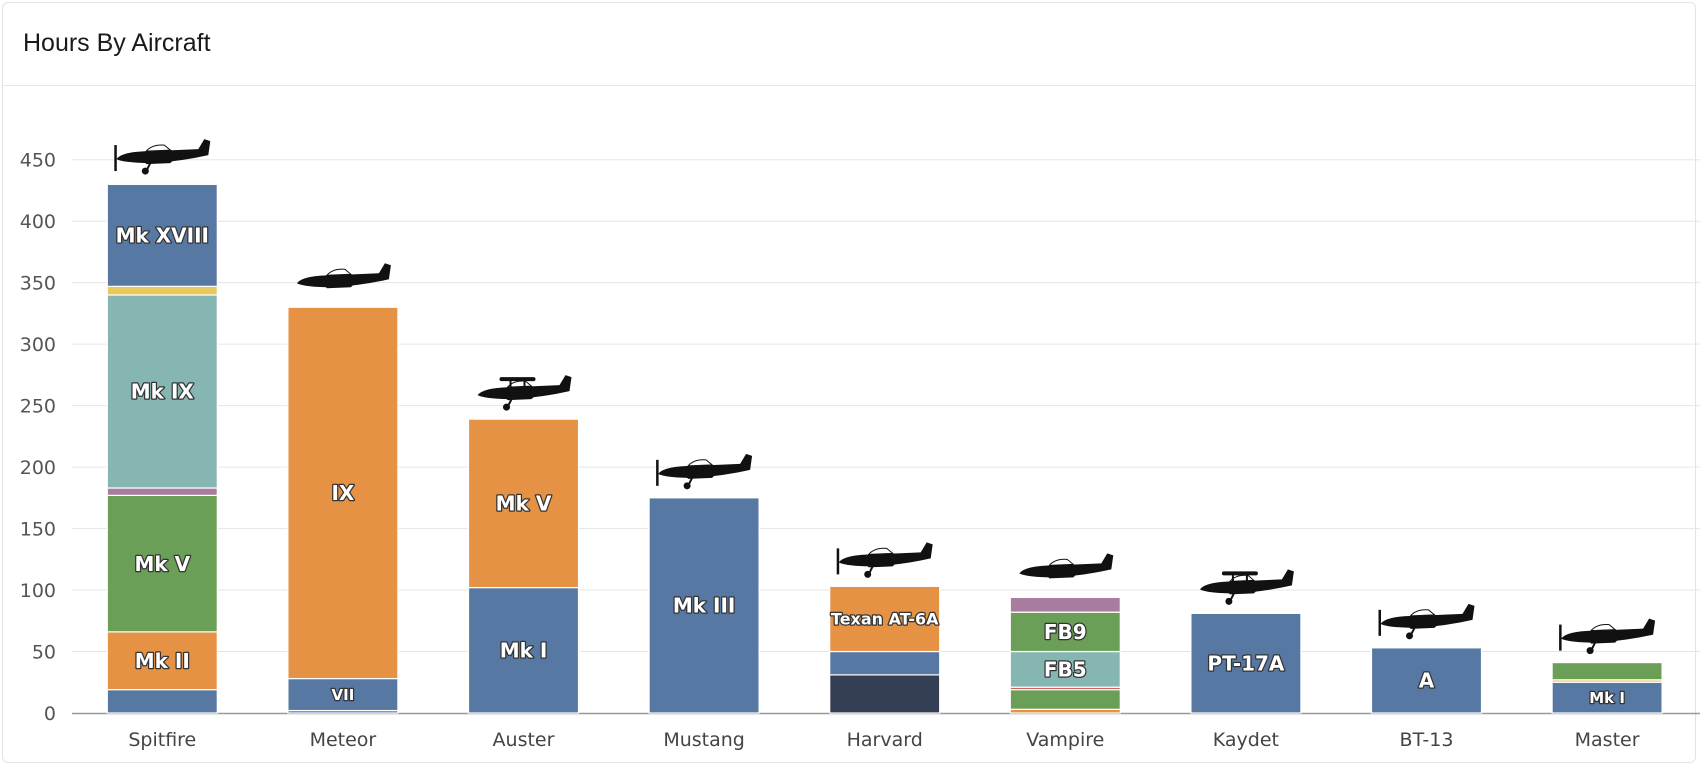 Image resolution: width=1700 pixels, height=767 pixels. What do you see at coordinates (38, 530) in the screenshot?
I see `y-tick-label: 150` at bounding box center [38, 530].